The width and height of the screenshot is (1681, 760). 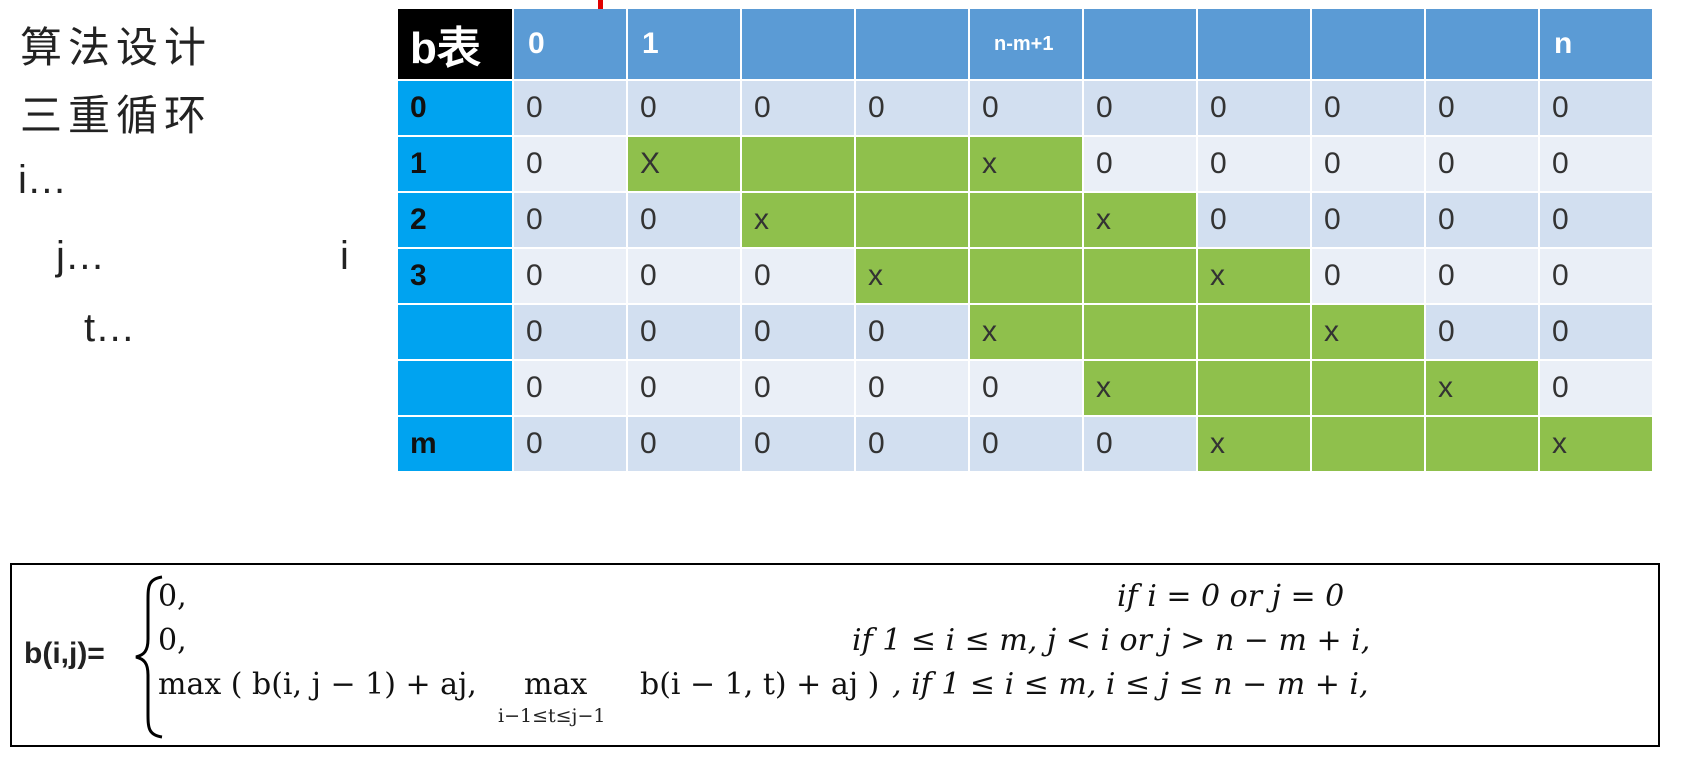 What do you see at coordinates (1596, 44) in the screenshot?
I see `column-header: n` at bounding box center [1596, 44].